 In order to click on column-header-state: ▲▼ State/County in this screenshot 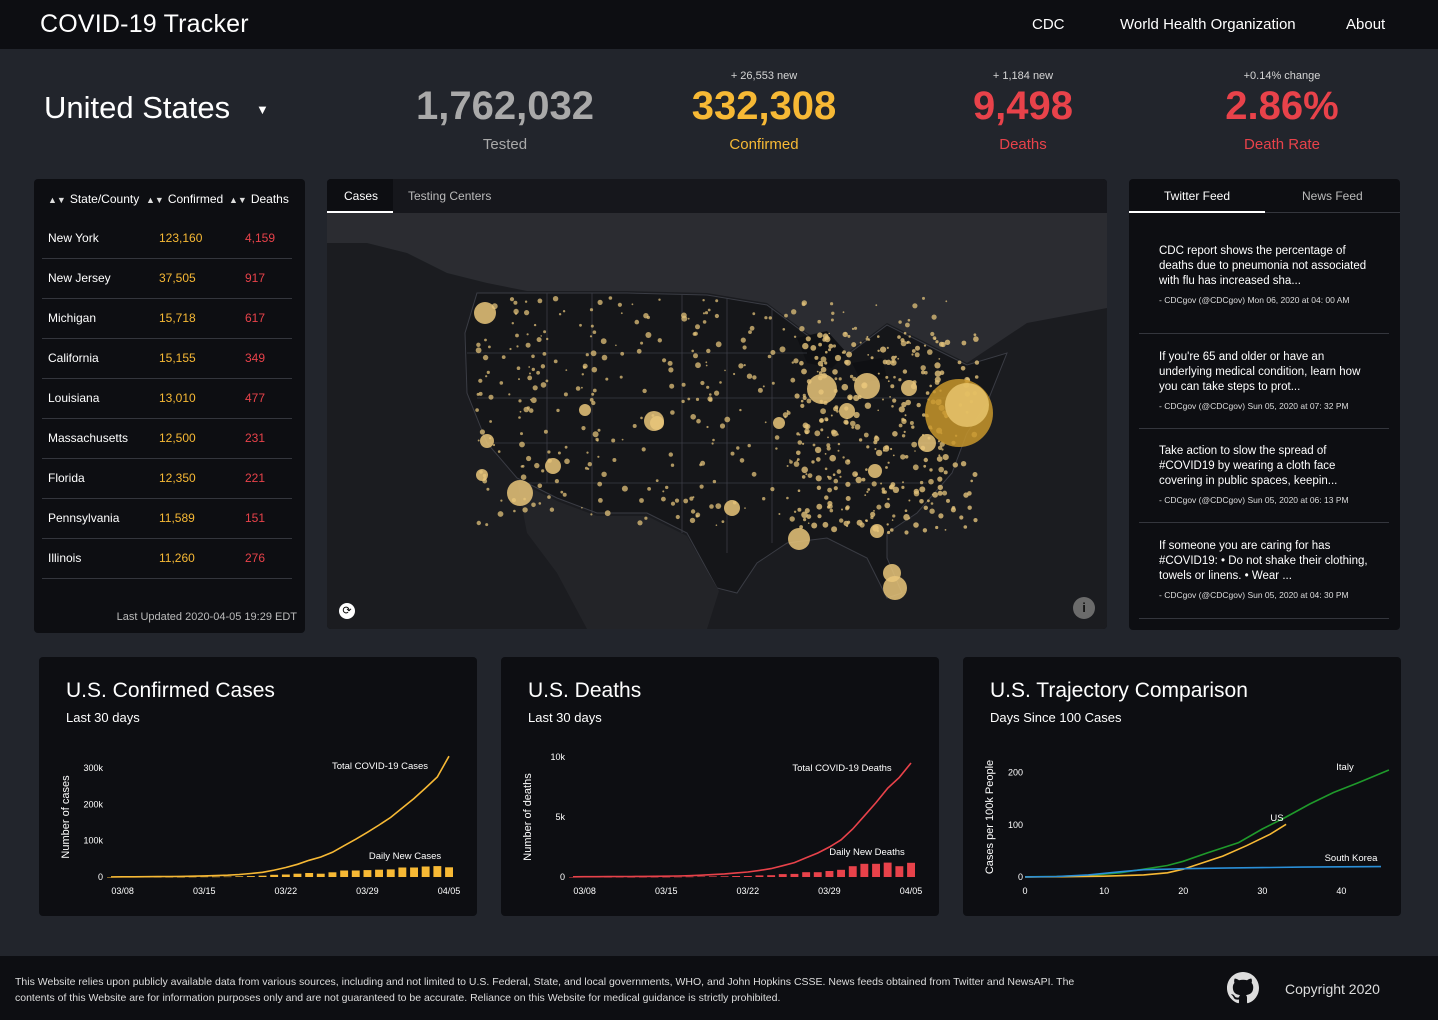, I will do `click(93, 199)`.